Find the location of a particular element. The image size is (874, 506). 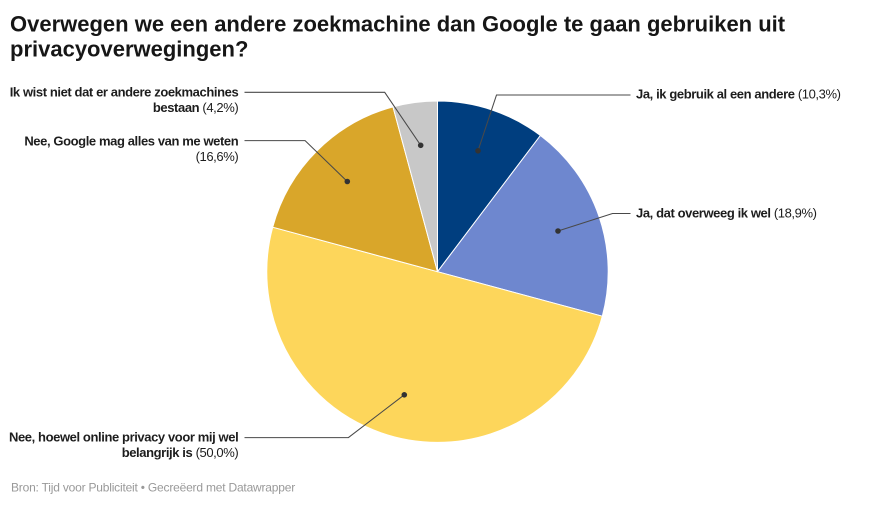

svg-text:Nee, hoewel online privacy voo: Nee, hoewel online privacy voor mij wel is located at coordinates (123, 436).